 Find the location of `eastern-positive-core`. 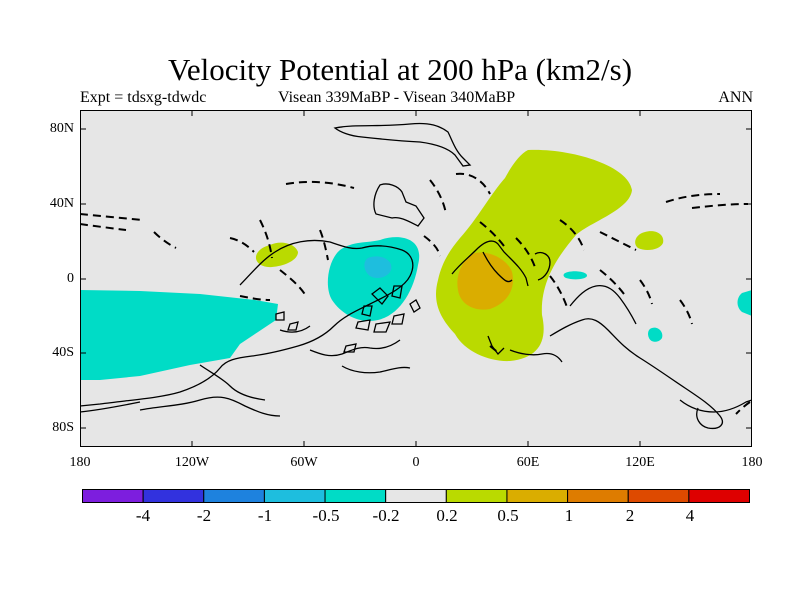

eastern-positive-core is located at coordinates (485, 281).